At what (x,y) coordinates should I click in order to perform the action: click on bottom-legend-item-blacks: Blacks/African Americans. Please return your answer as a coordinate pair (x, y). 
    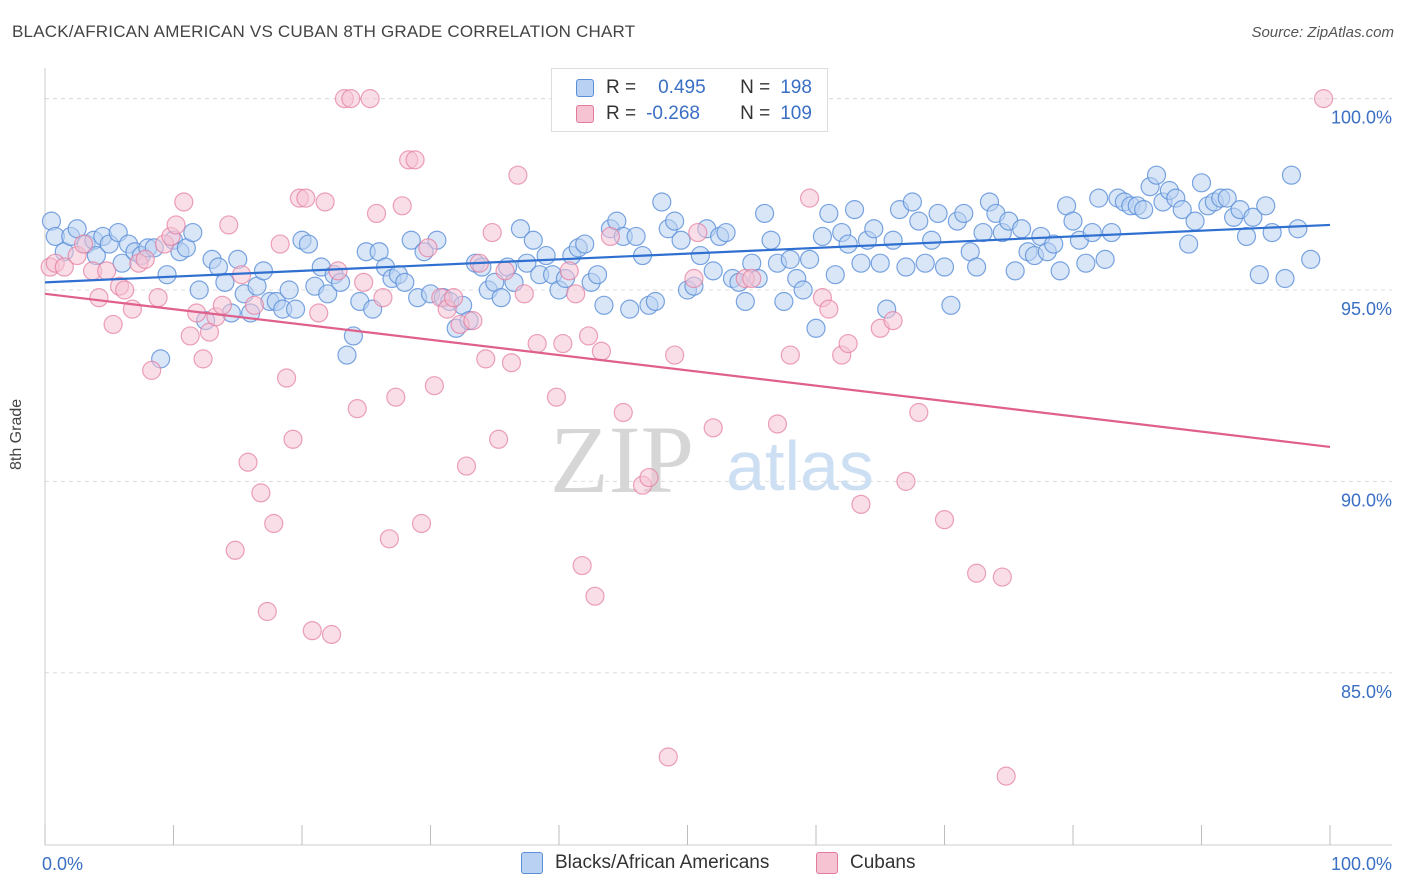
    Looking at the image, I should click on (645, 863).